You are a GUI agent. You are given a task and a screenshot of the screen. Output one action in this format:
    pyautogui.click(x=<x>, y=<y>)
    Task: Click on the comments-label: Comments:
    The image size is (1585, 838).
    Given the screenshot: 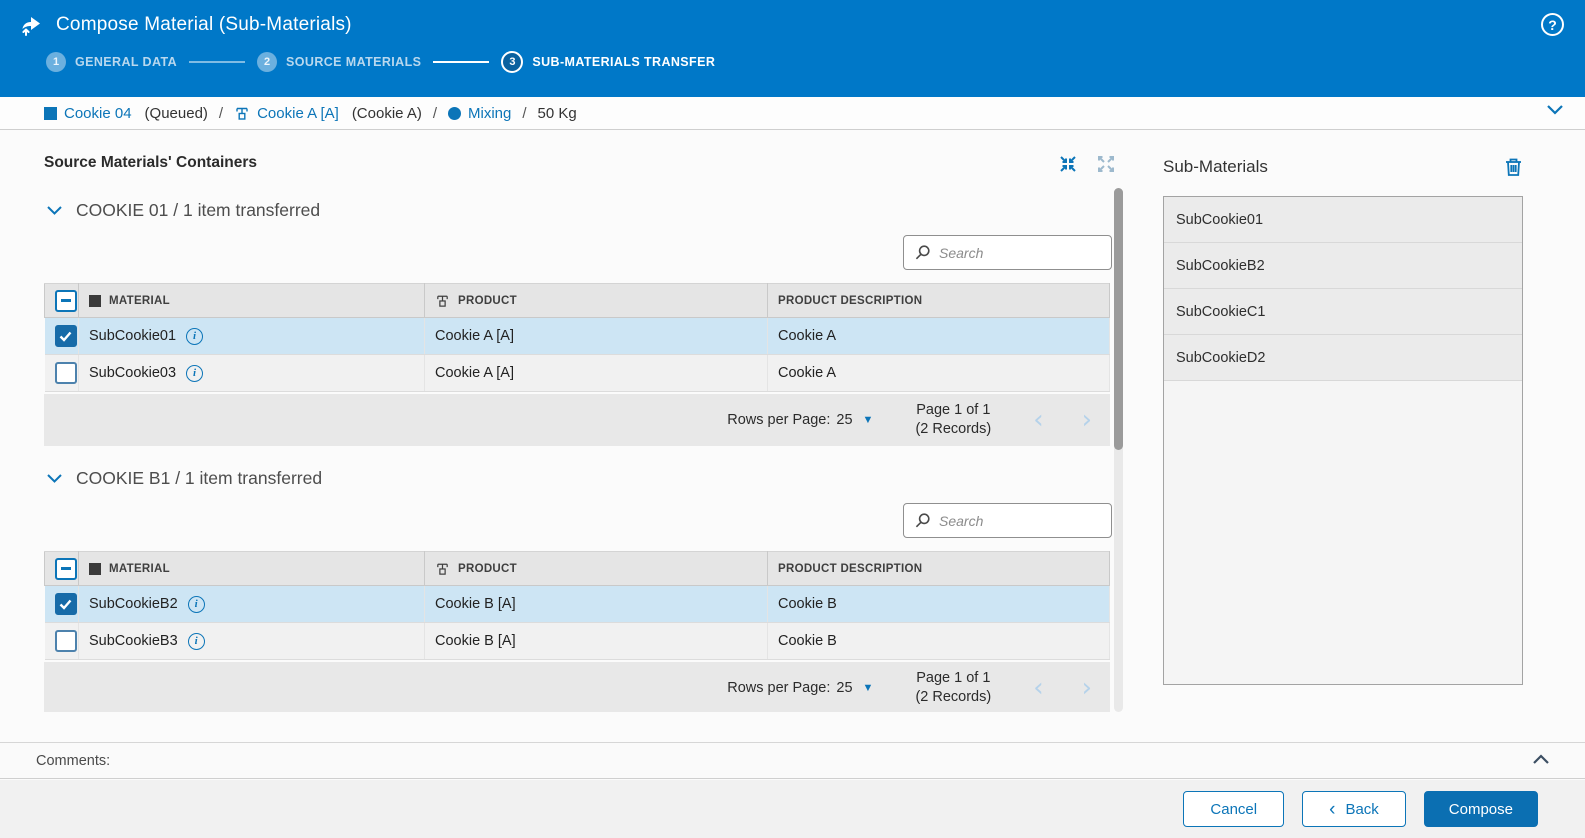 What is the action you would take?
    pyautogui.click(x=73, y=760)
    